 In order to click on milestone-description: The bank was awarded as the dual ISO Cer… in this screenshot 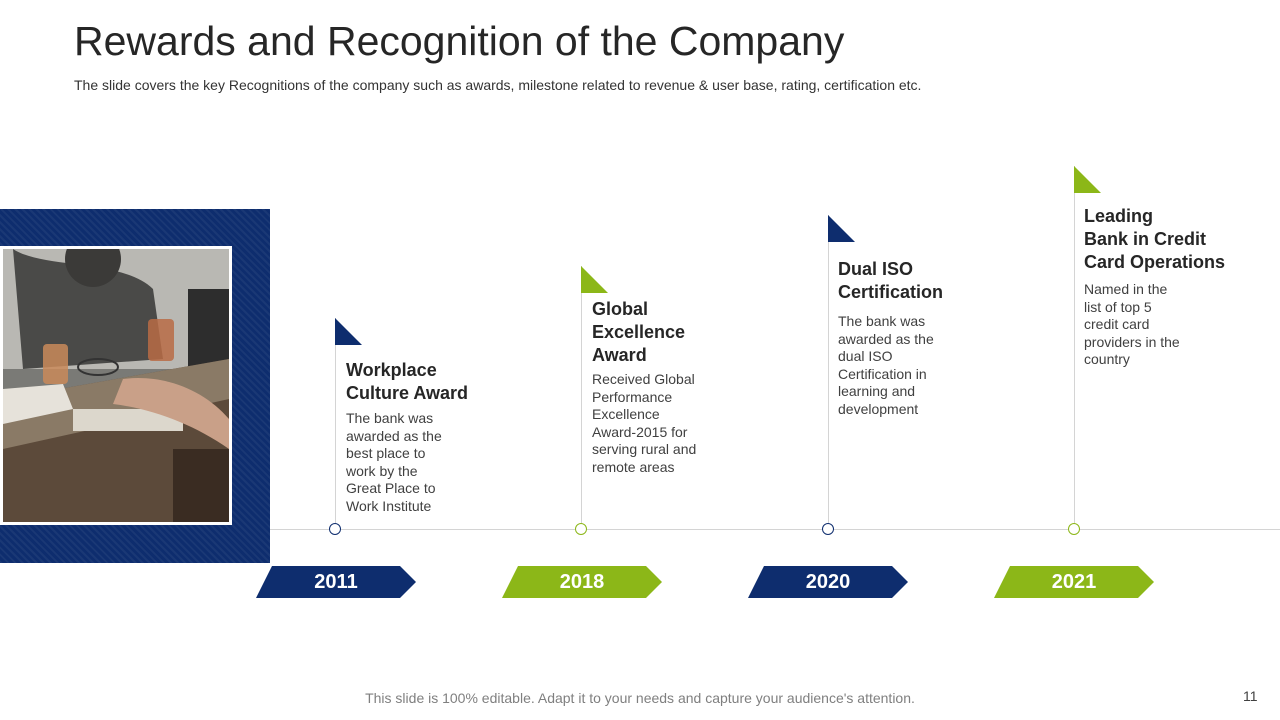, I will do `click(886, 365)`.